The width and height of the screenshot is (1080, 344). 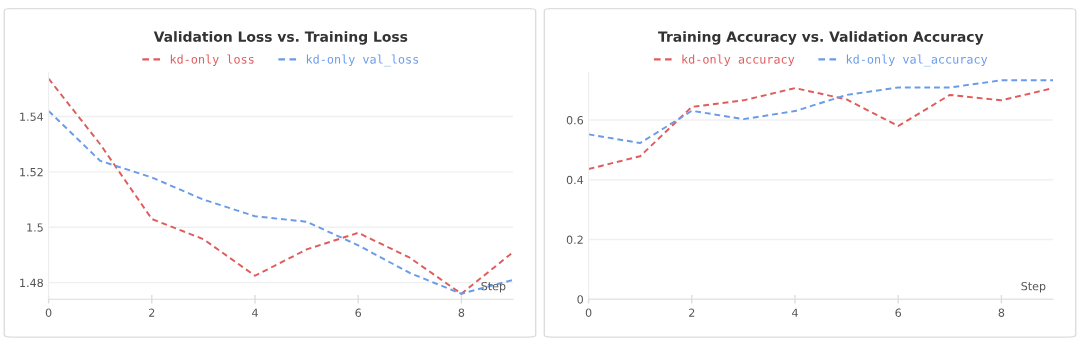 What do you see at coordinates (362, 60) in the screenshot?
I see `legend-label: kd-only val_loss` at bounding box center [362, 60].